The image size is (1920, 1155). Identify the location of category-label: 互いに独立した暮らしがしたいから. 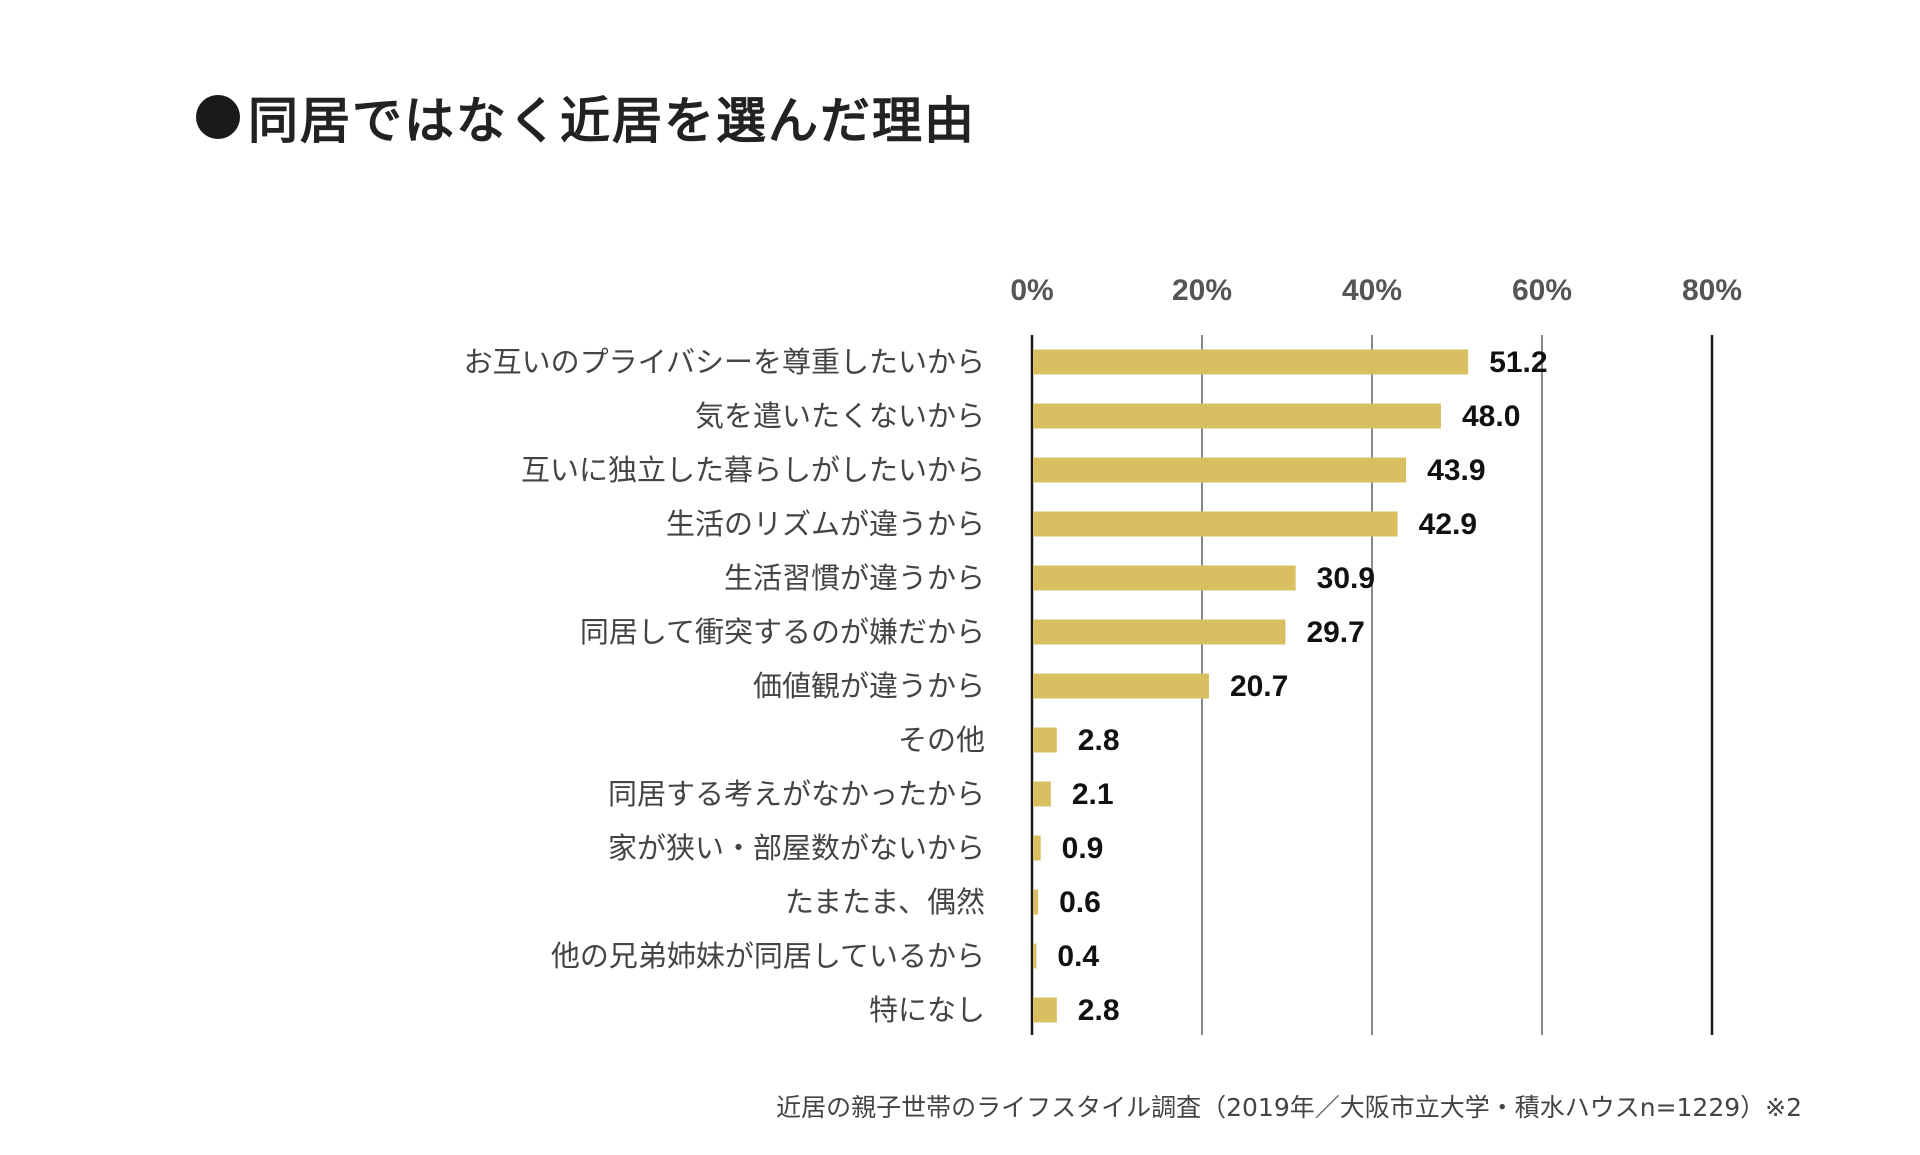
(753, 470).